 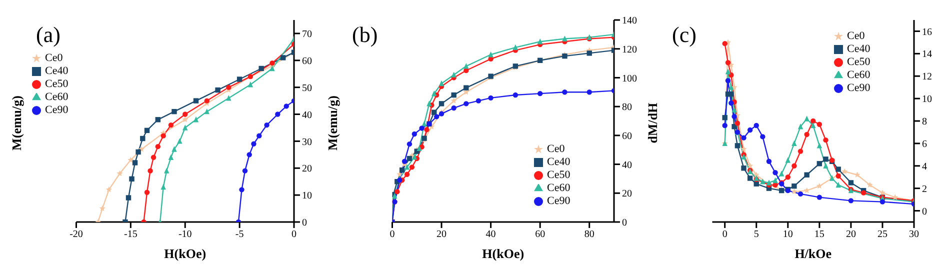 I want to click on y-tick-label: 30, so click(x=307, y=142).